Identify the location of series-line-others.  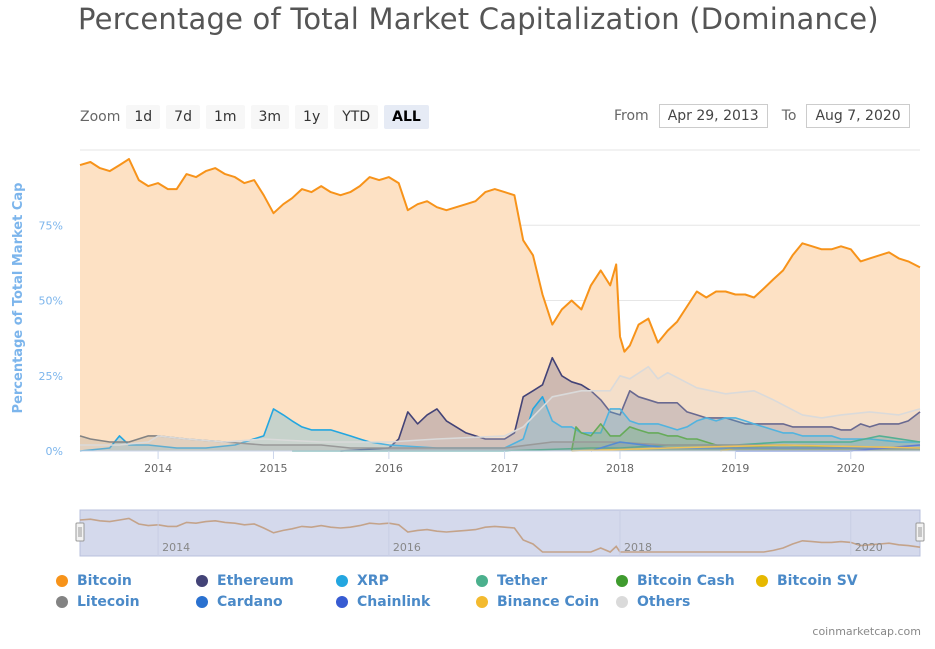
(500, 405).